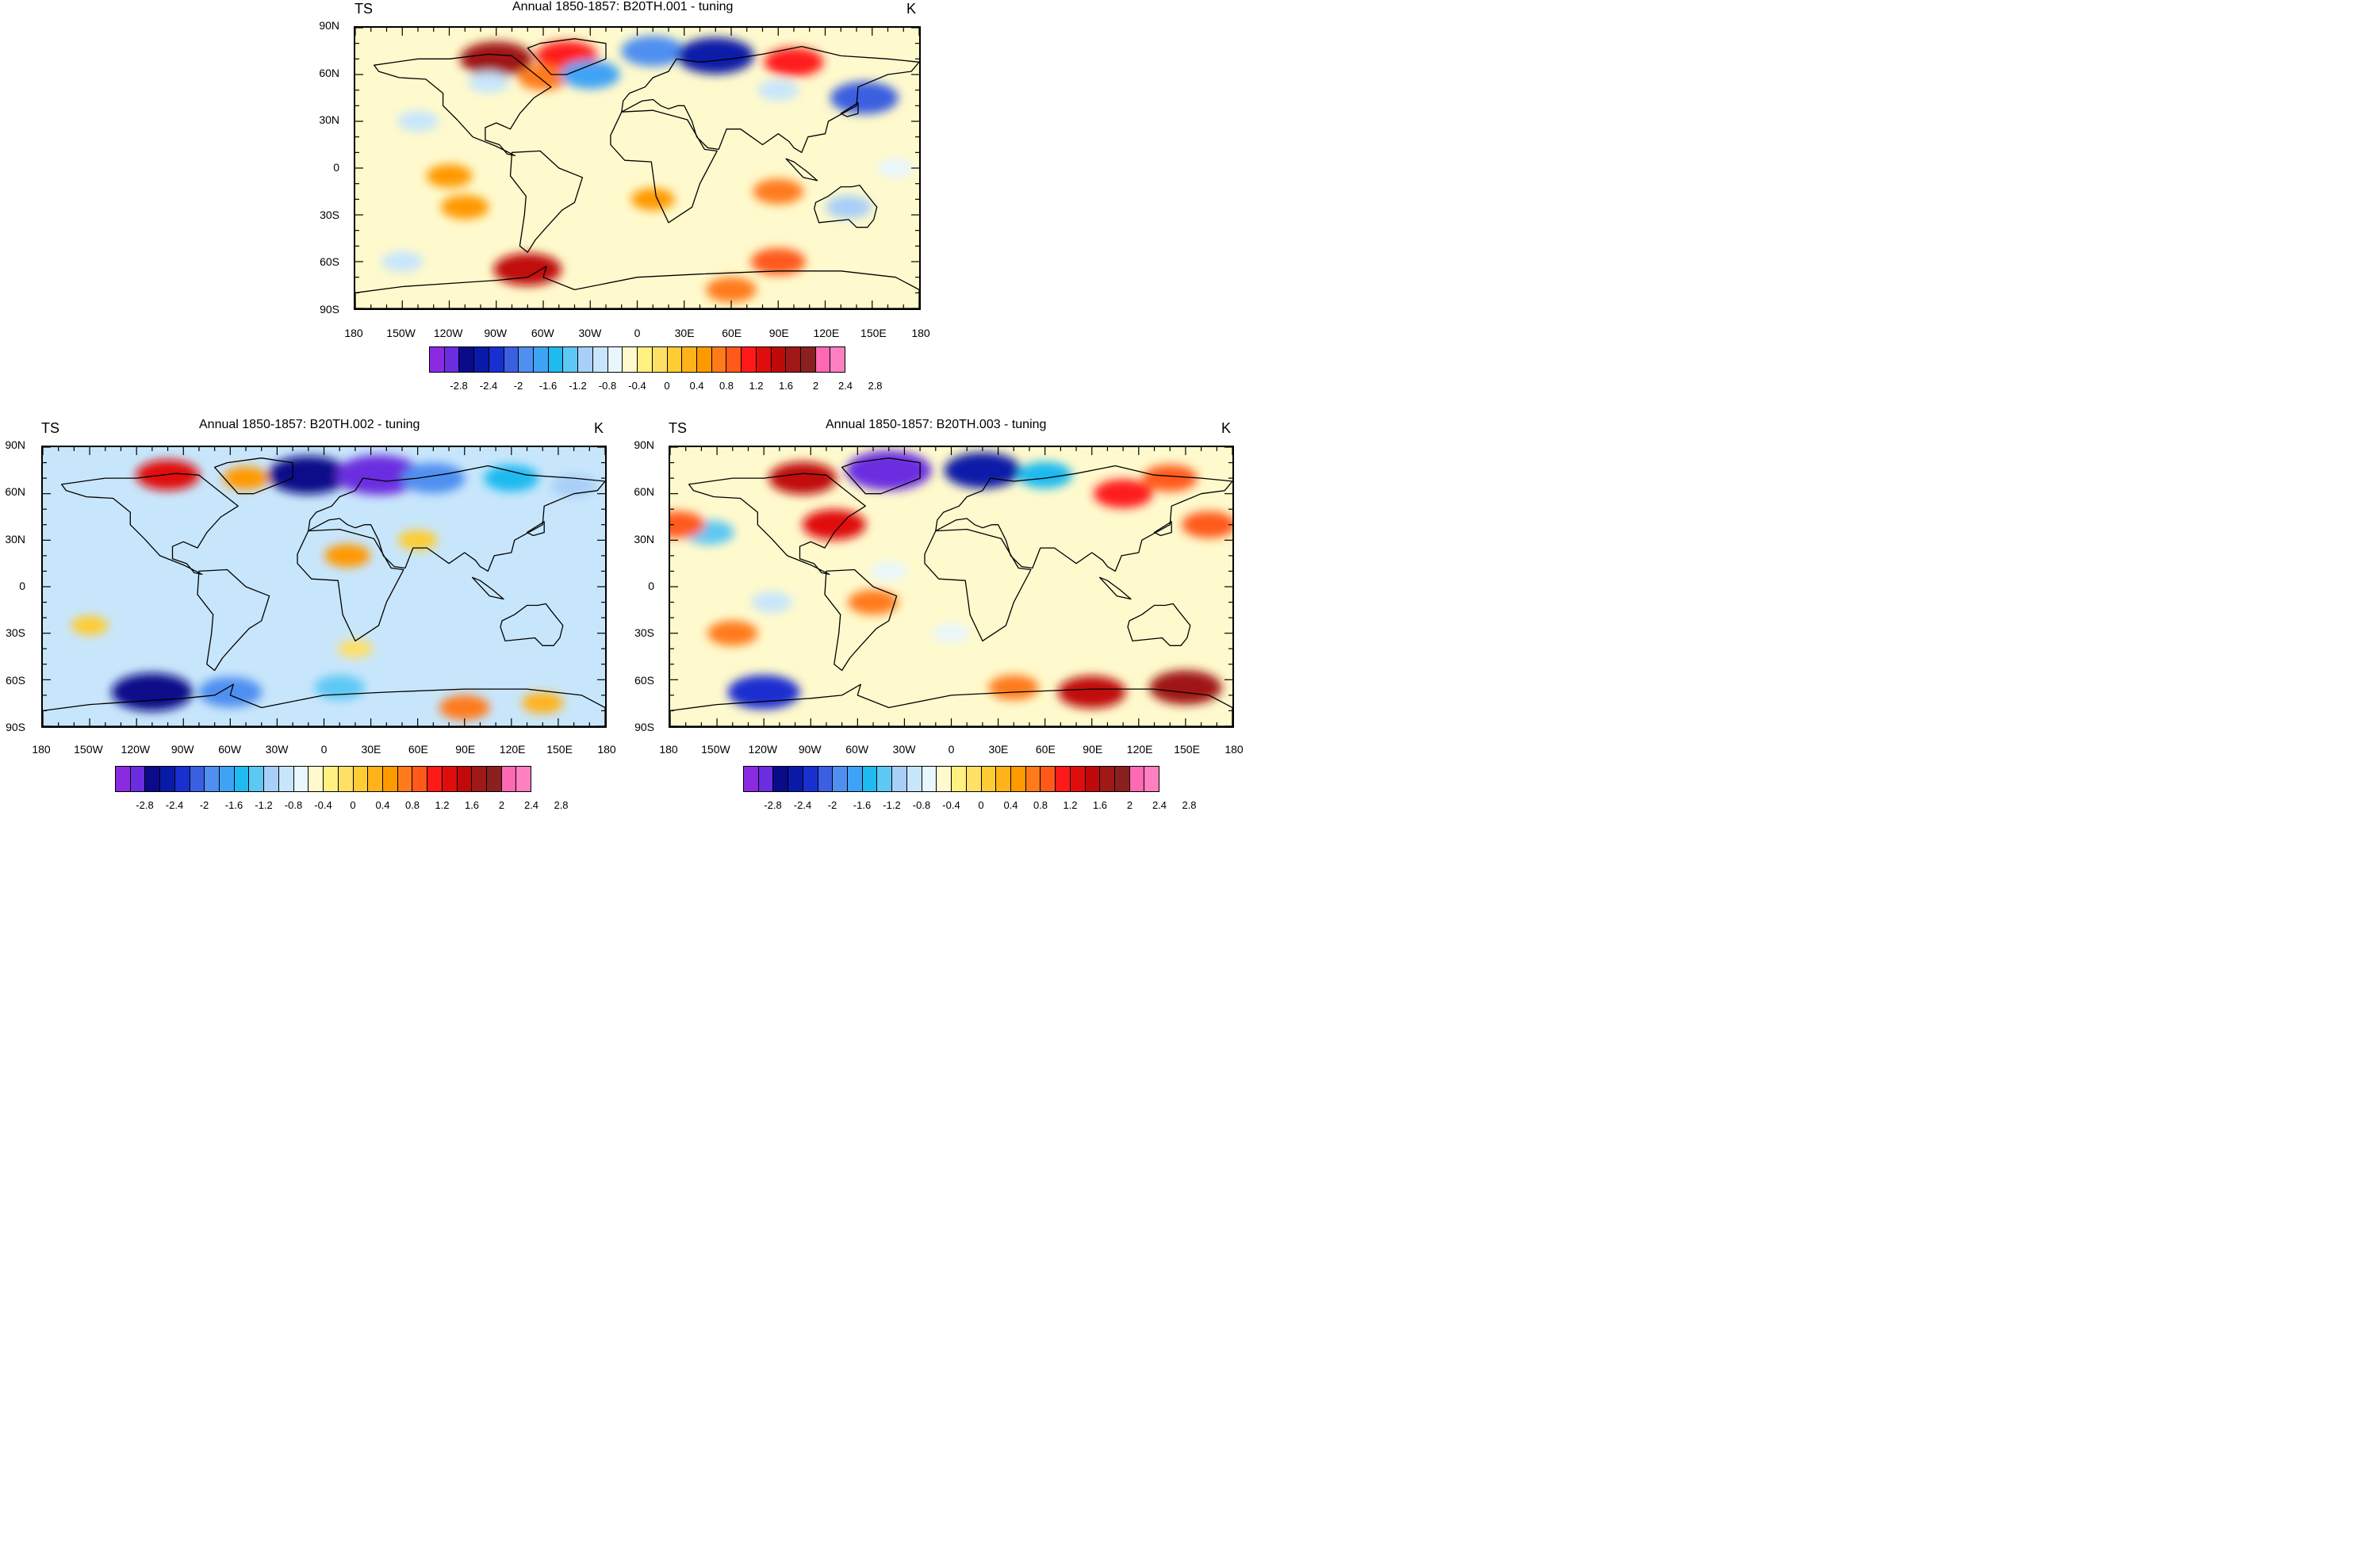 This screenshot has width=2380, height=1550. What do you see at coordinates (936, 424) in the screenshot?
I see `panel-title: Annual 1850-1857: B20TH.003 - tuning` at bounding box center [936, 424].